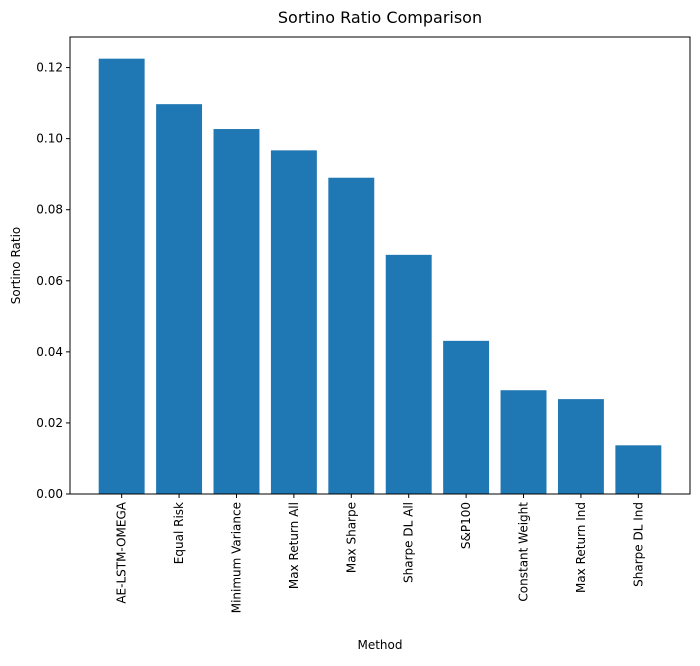 The image size is (700, 666). I want to click on y-tick-label: 0.06, so click(49, 281).